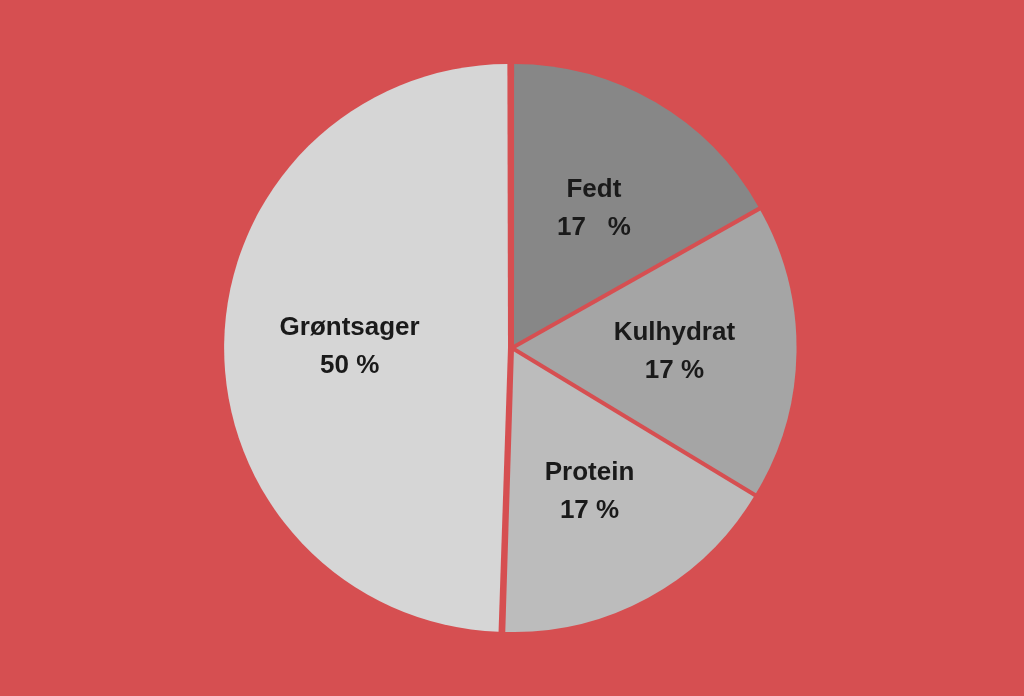 The width and height of the screenshot is (1024, 696). What do you see at coordinates (594, 187) in the screenshot?
I see `slice-label: Fedt` at bounding box center [594, 187].